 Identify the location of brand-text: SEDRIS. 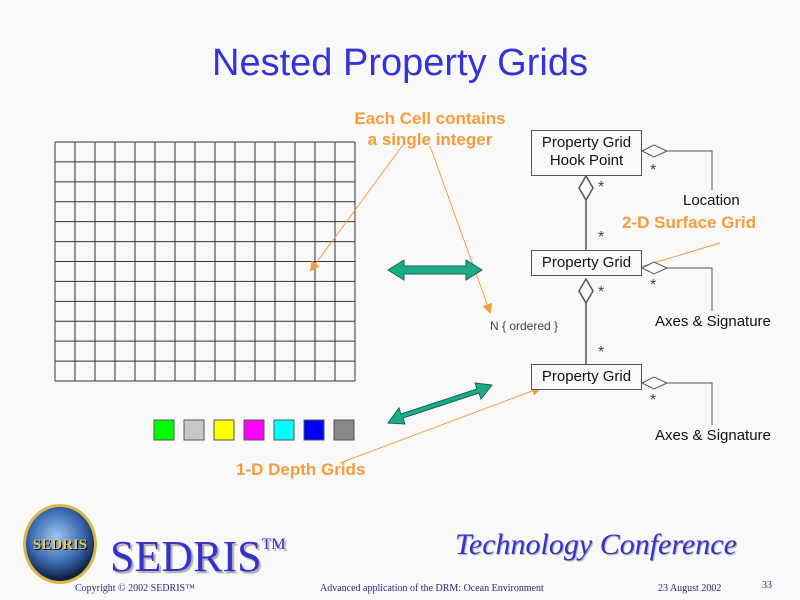
(186, 556).